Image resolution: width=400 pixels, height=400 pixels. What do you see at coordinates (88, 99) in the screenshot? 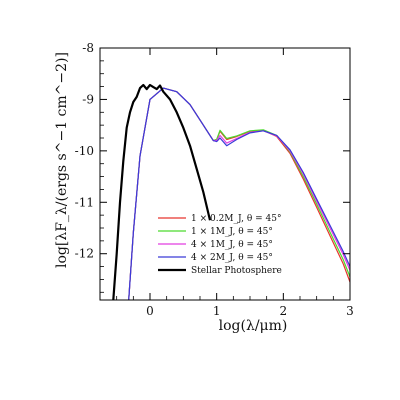
I see `y-tick-label: -9` at bounding box center [88, 99].